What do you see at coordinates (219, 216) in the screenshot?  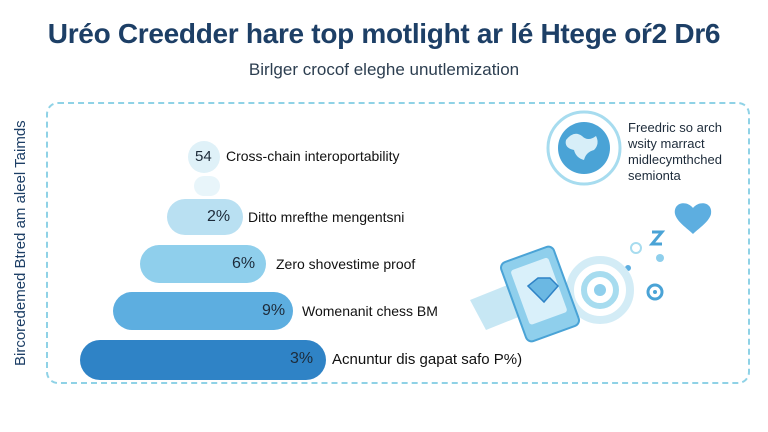 I see `tier-2-percentage: 2%` at bounding box center [219, 216].